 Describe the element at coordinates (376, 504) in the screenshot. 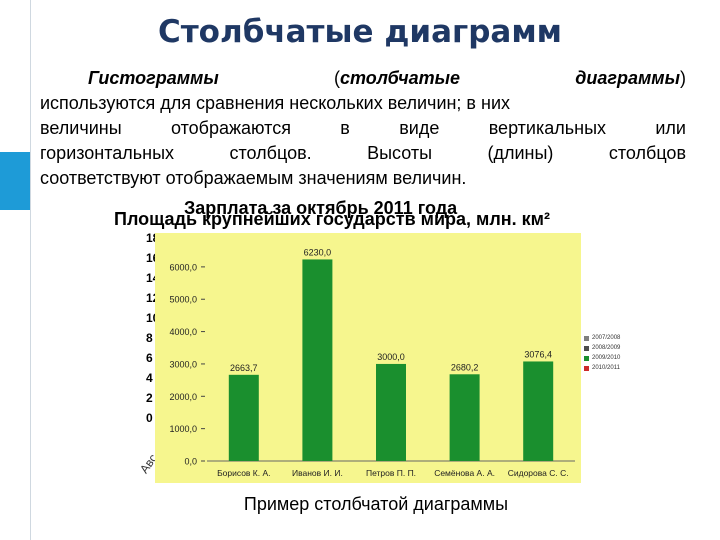

I see `chart-caption: Пример столбчатой диаграммы` at that location.